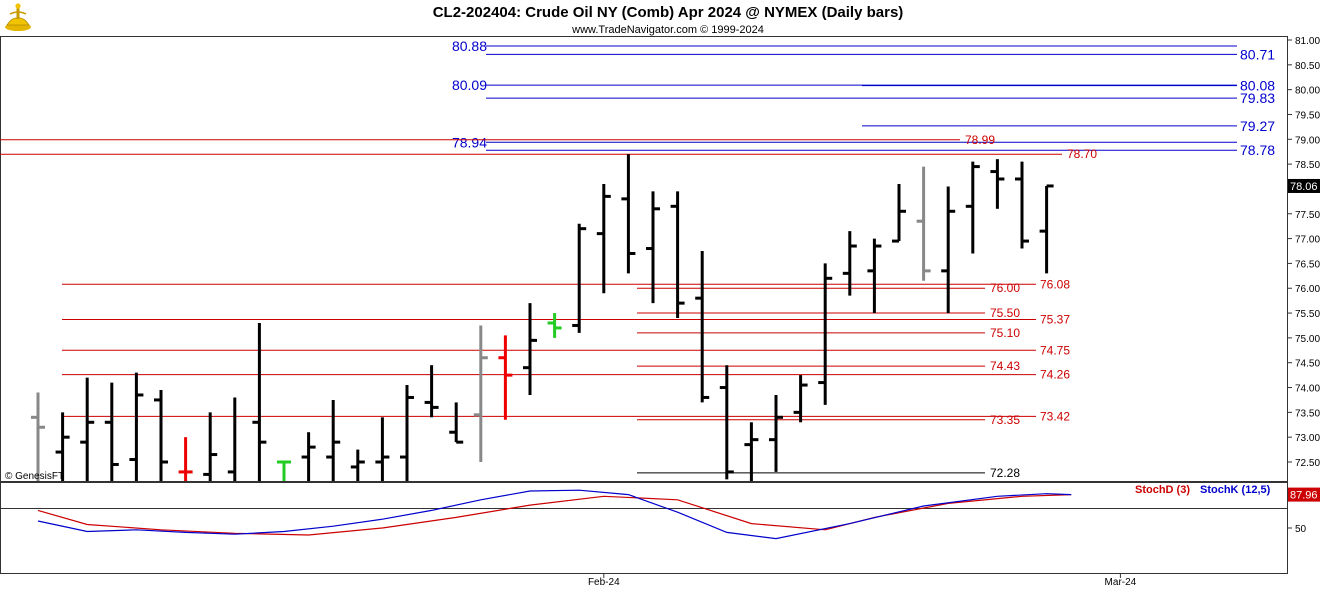 This screenshot has height=596, width=1336. I want to click on level-label-blue: 79.27, so click(1257, 126).